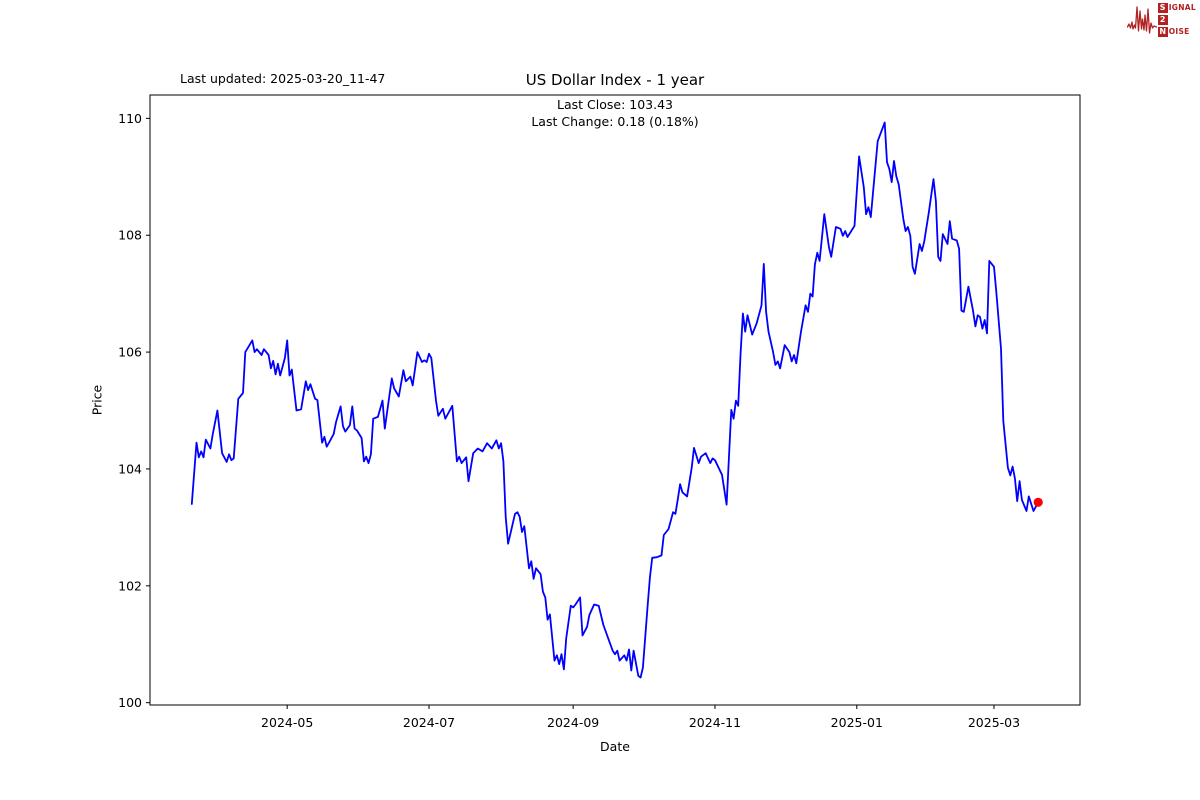 This screenshot has height=800, width=1200. What do you see at coordinates (97, 400) in the screenshot?
I see `y-axis-label: Price` at bounding box center [97, 400].